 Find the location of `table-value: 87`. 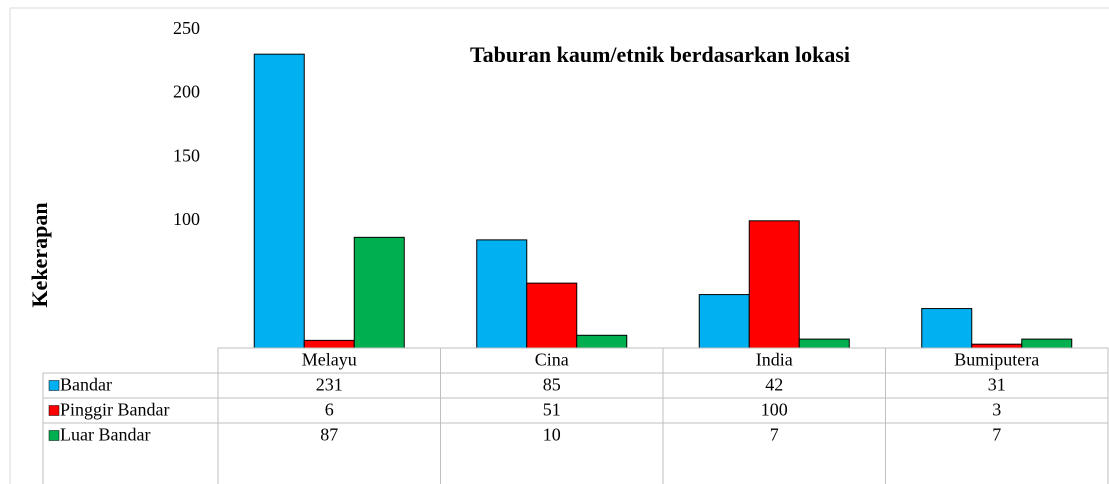

table-value: 87 is located at coordinates (329, 435).